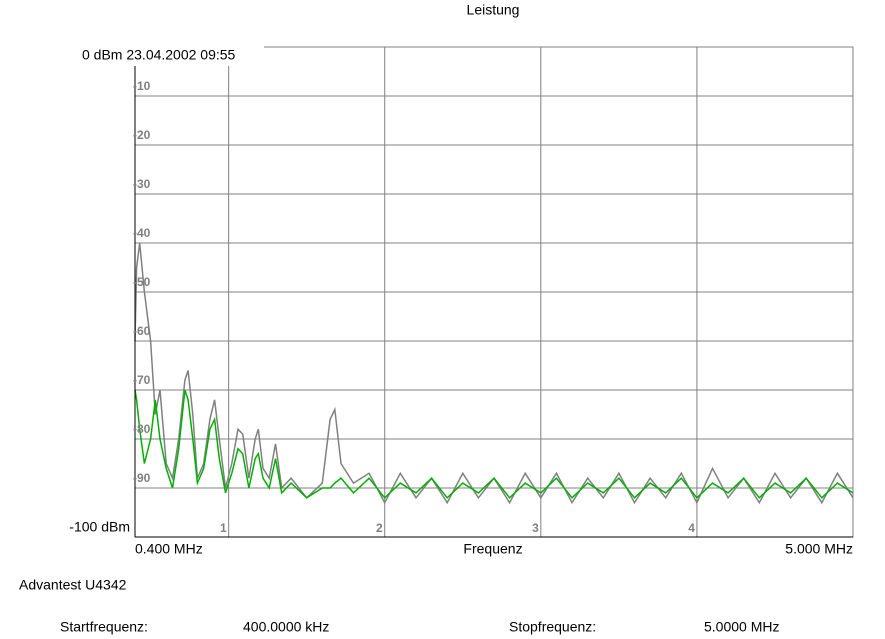 Image resolution: width=885 pixels, height=639 pixels. Describe the element at coordinates (142, 429) in the screenshot. I see `y-tick-label: -80` at that location.